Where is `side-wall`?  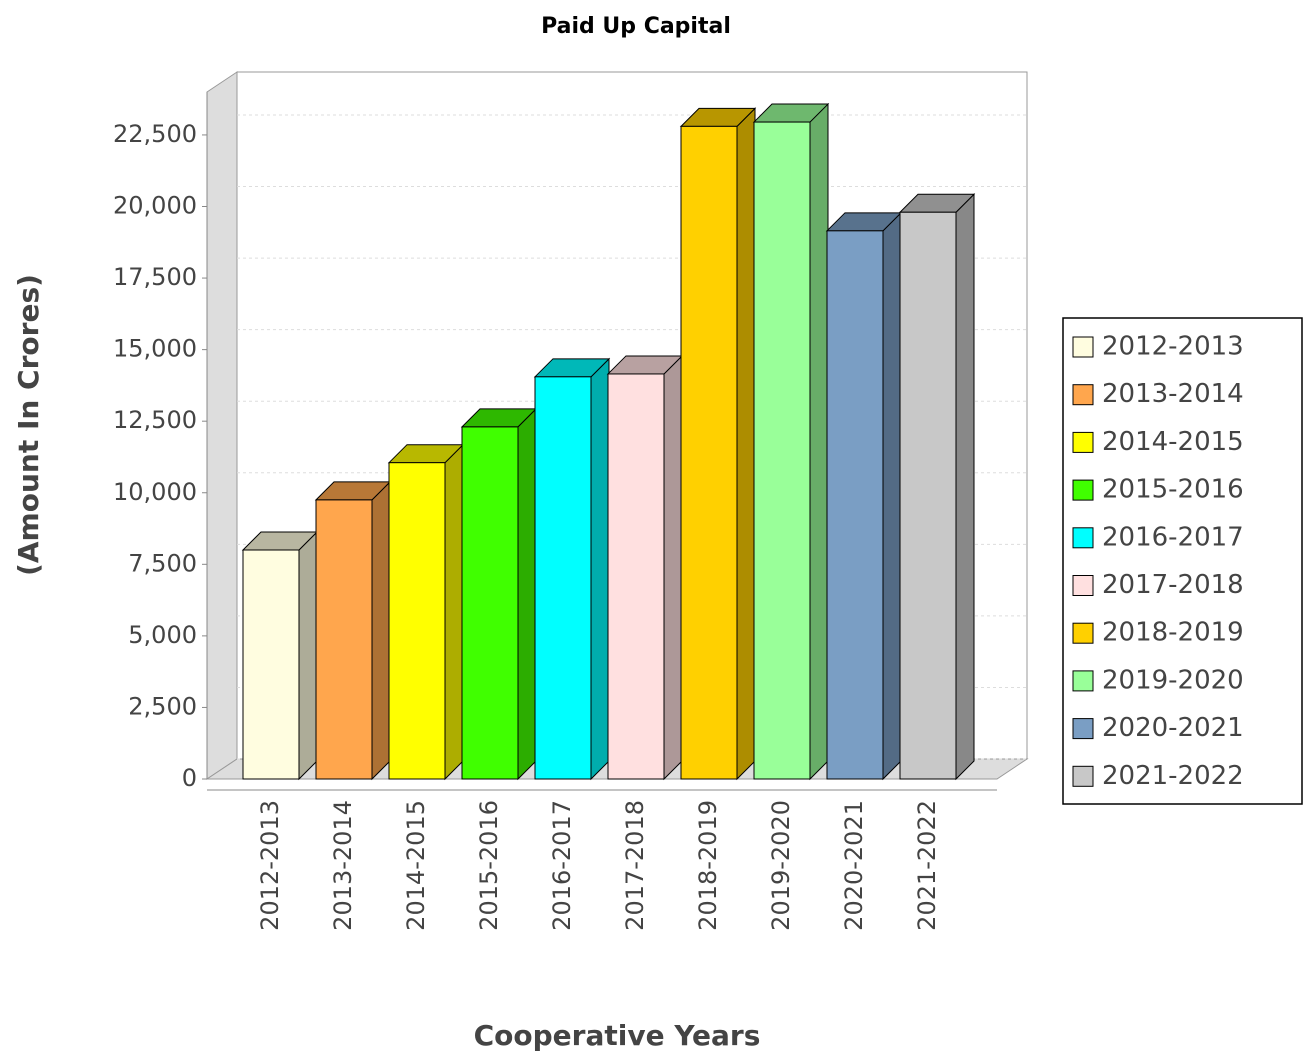 side-wall is located at coordinates (222, 425).